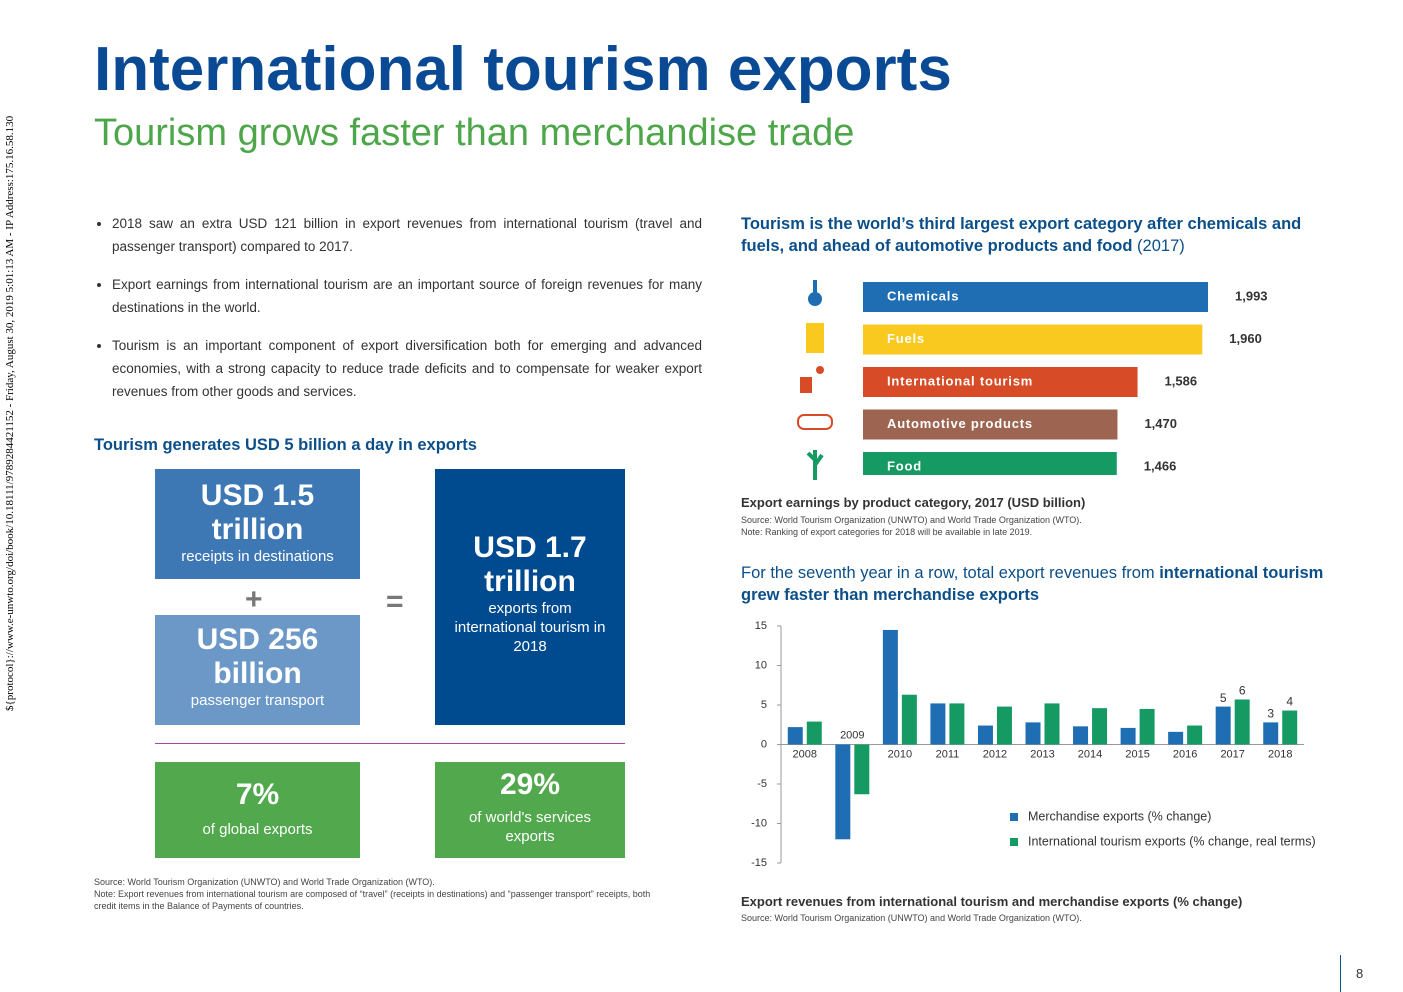 This screenshot has width=1403, height=992. What do you see at coordinates (759, 823) in the screenshot?
I see `y-tick-label: -10` at bounding box center [759, 823].